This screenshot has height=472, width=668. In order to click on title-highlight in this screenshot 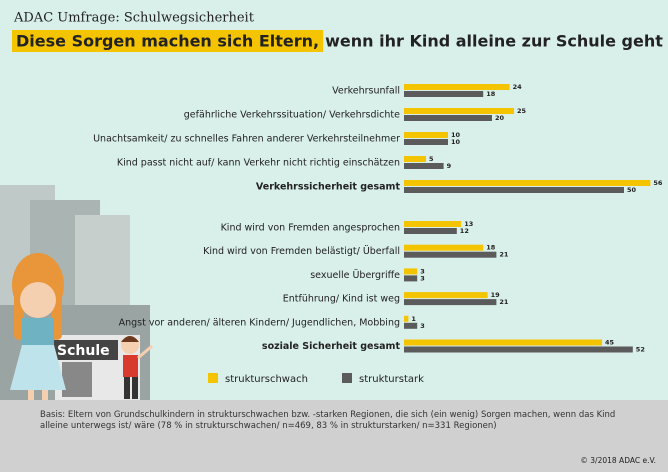, I will do `click(168, 41)`.